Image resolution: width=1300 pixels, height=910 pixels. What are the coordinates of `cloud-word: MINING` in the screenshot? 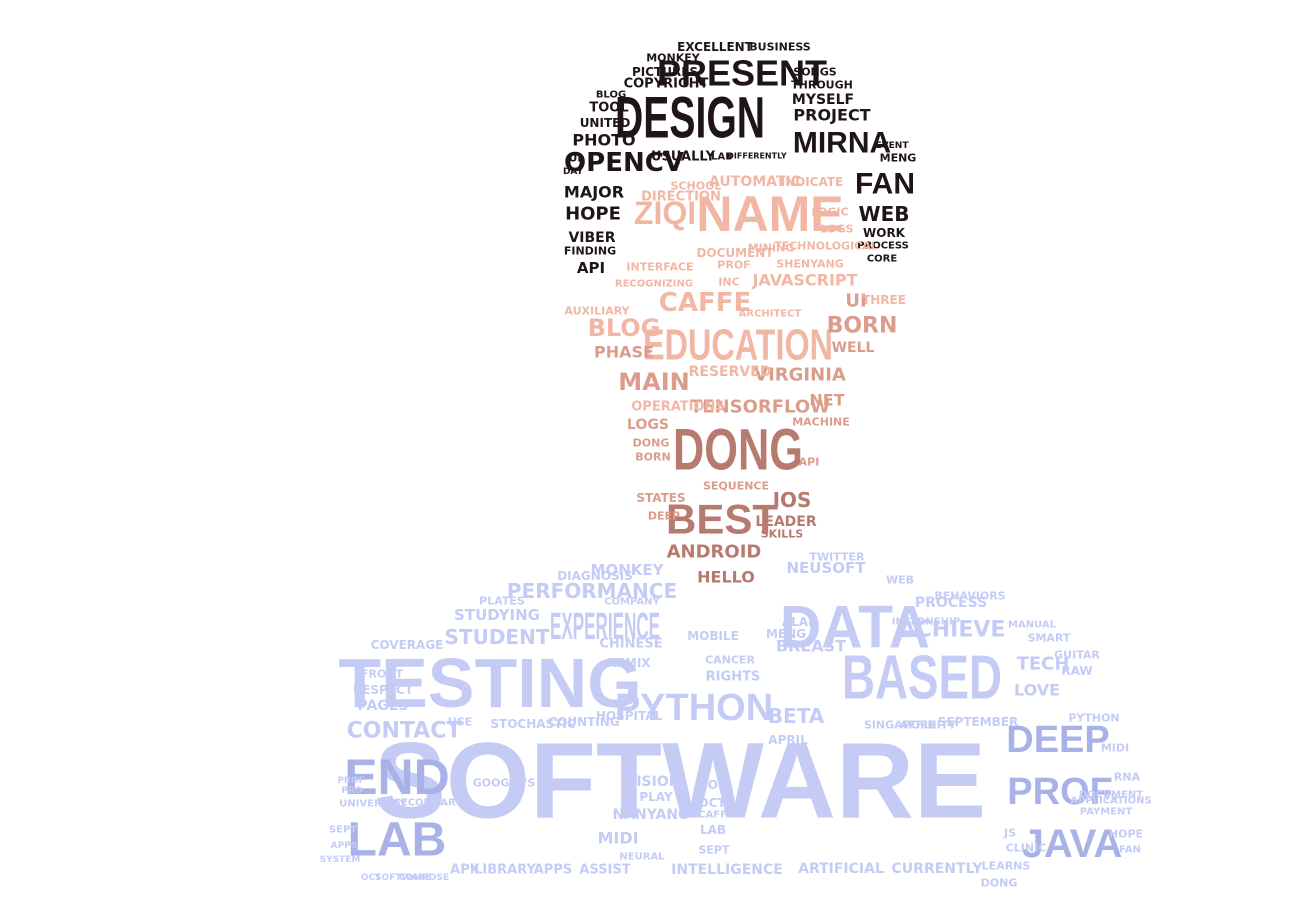 It's located at (771, 248).